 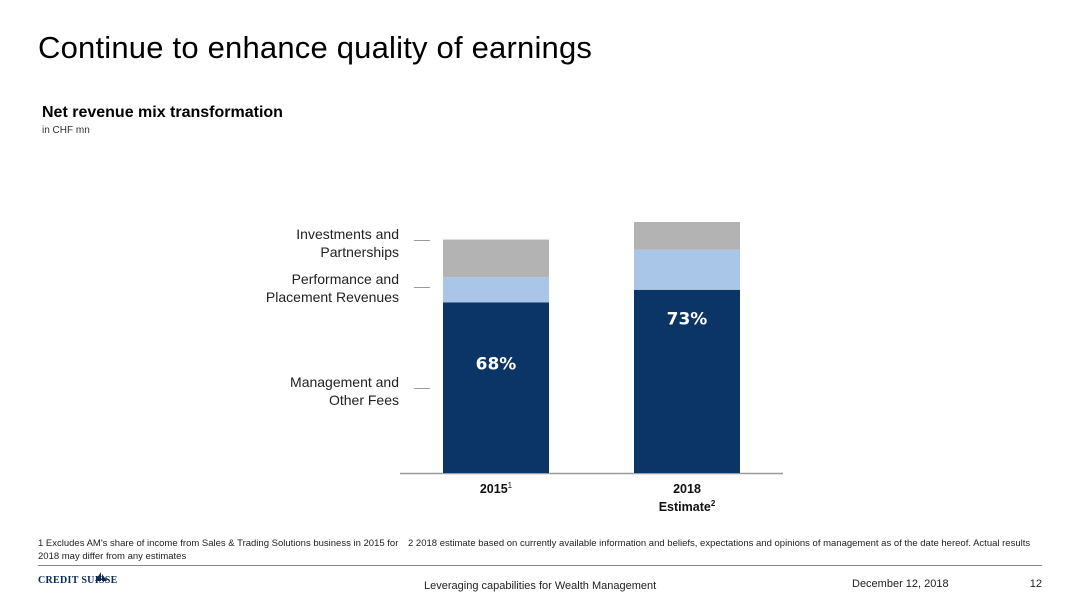 What do you see at coordinates (540, 565) in the screenshot?
I see `footer-divider` at bounding box center [540, 565].